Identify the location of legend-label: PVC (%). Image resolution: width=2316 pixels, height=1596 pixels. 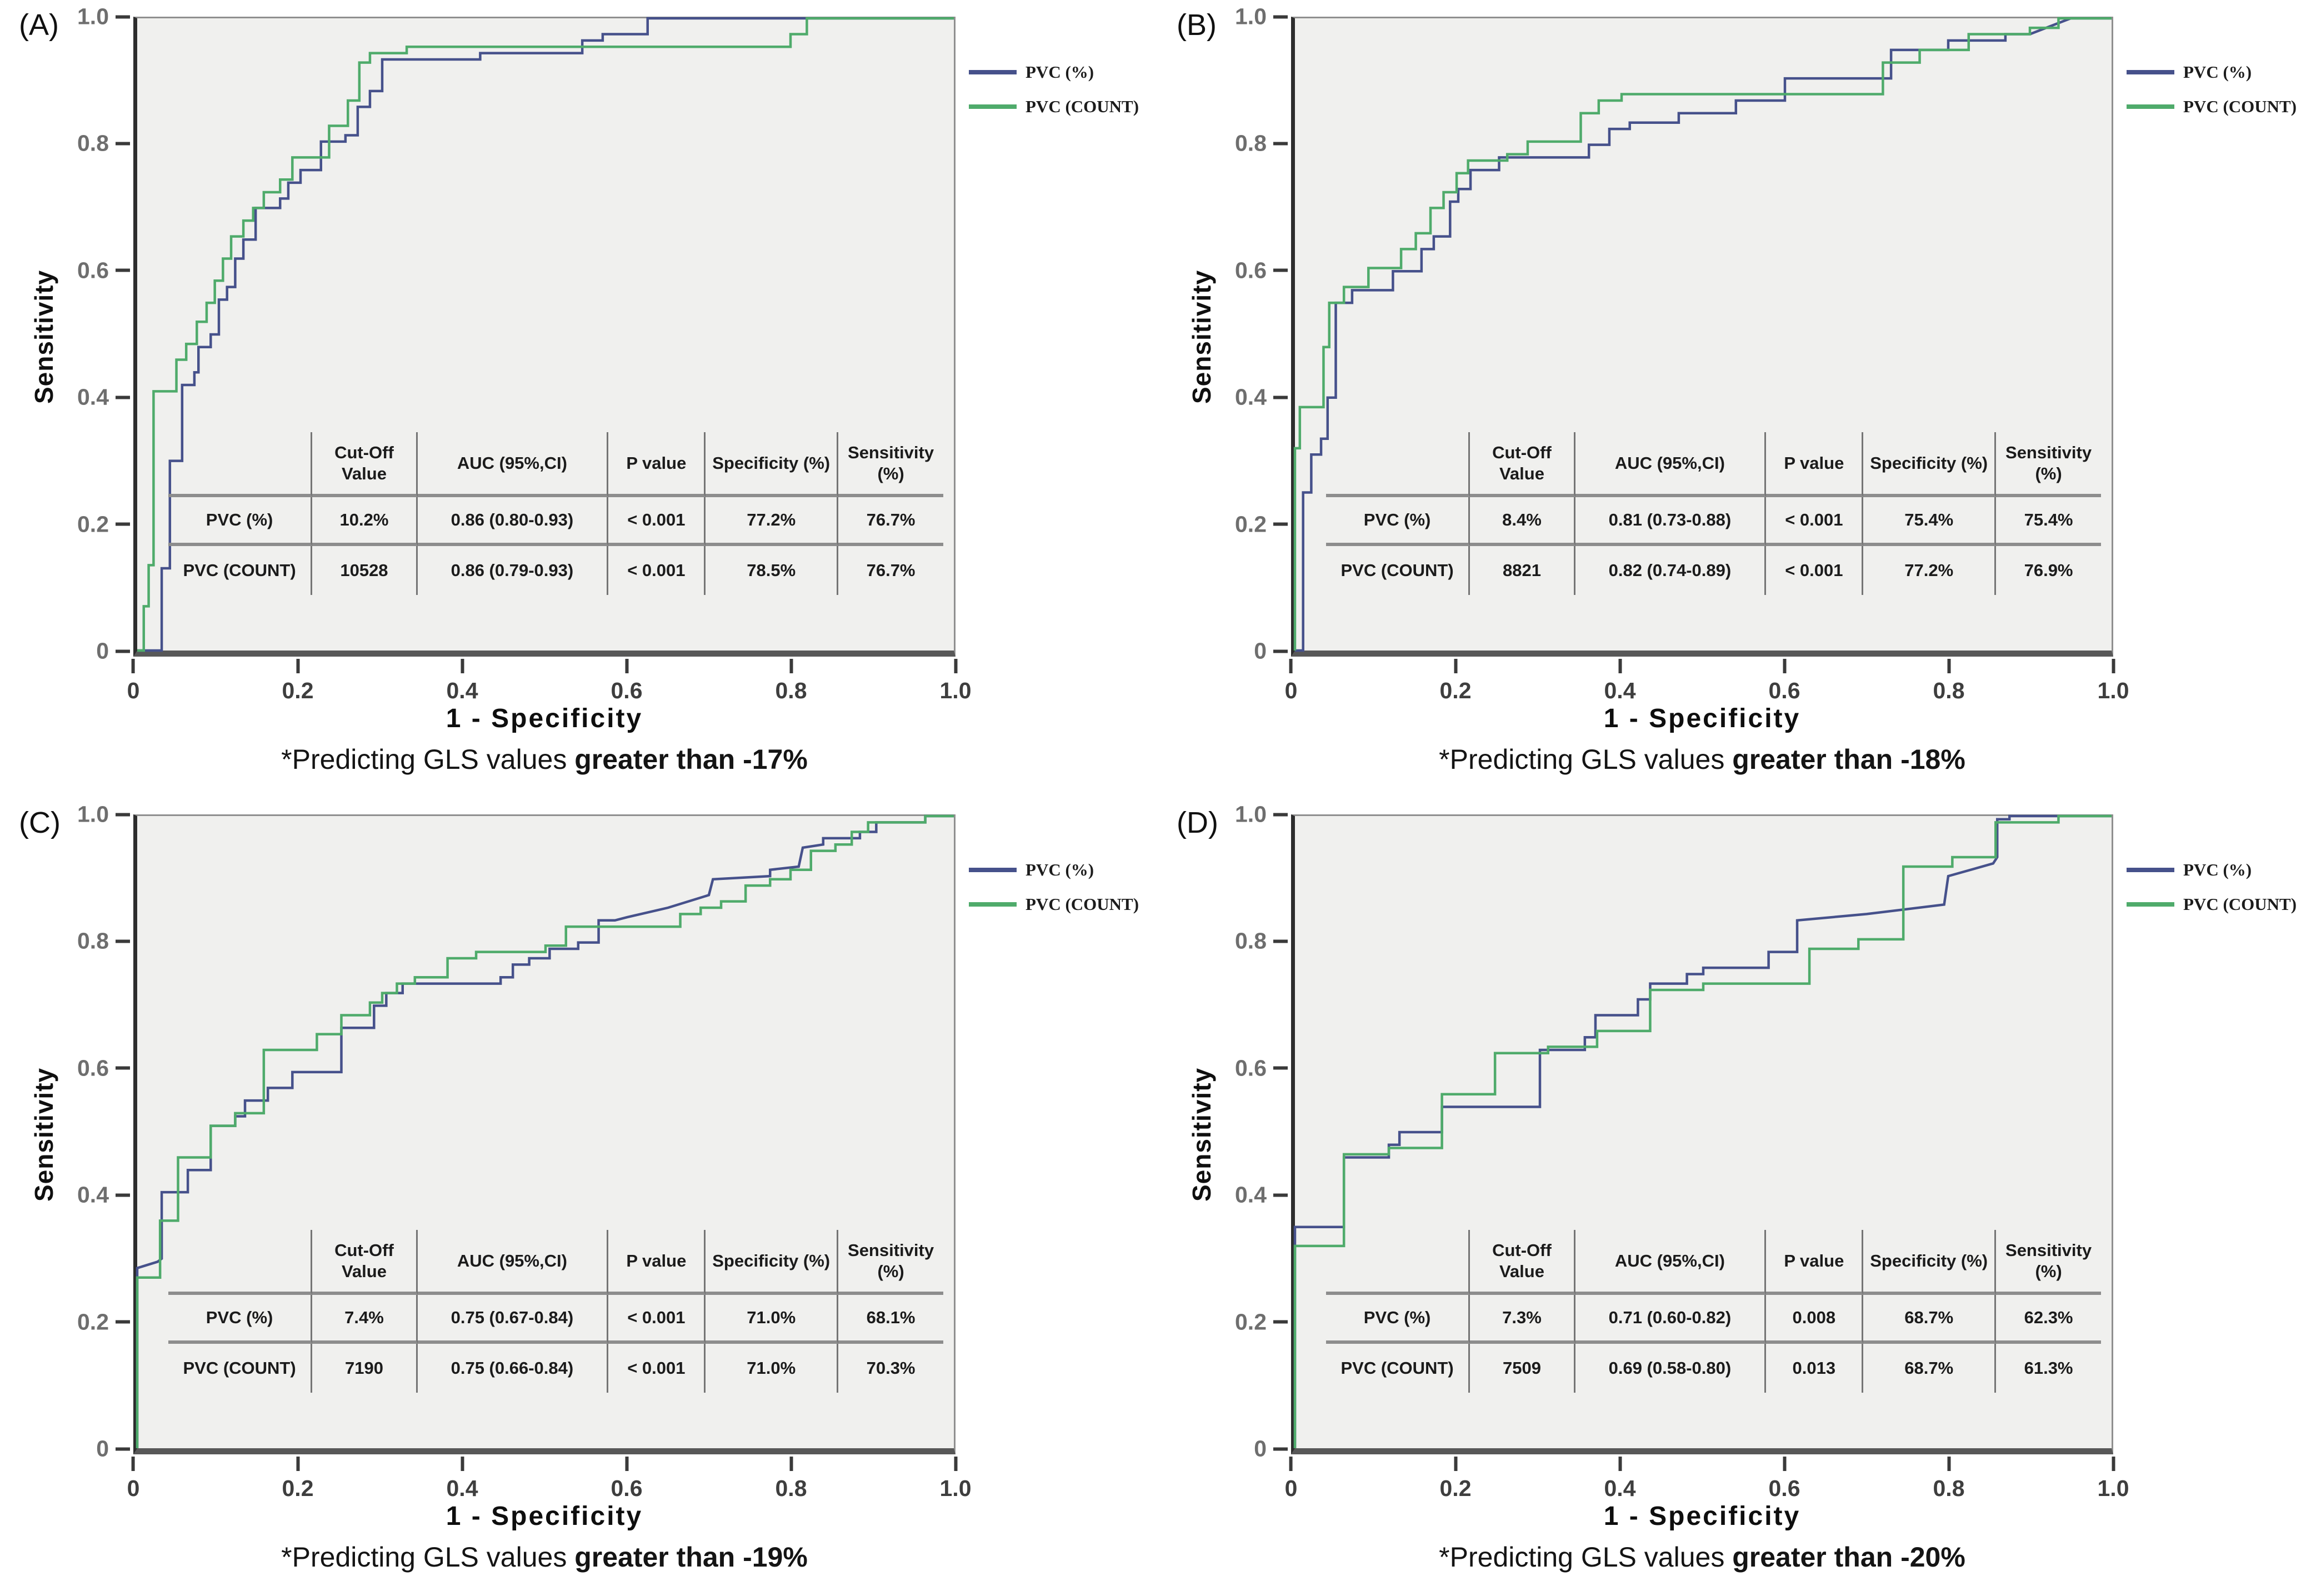
(2217, 869).